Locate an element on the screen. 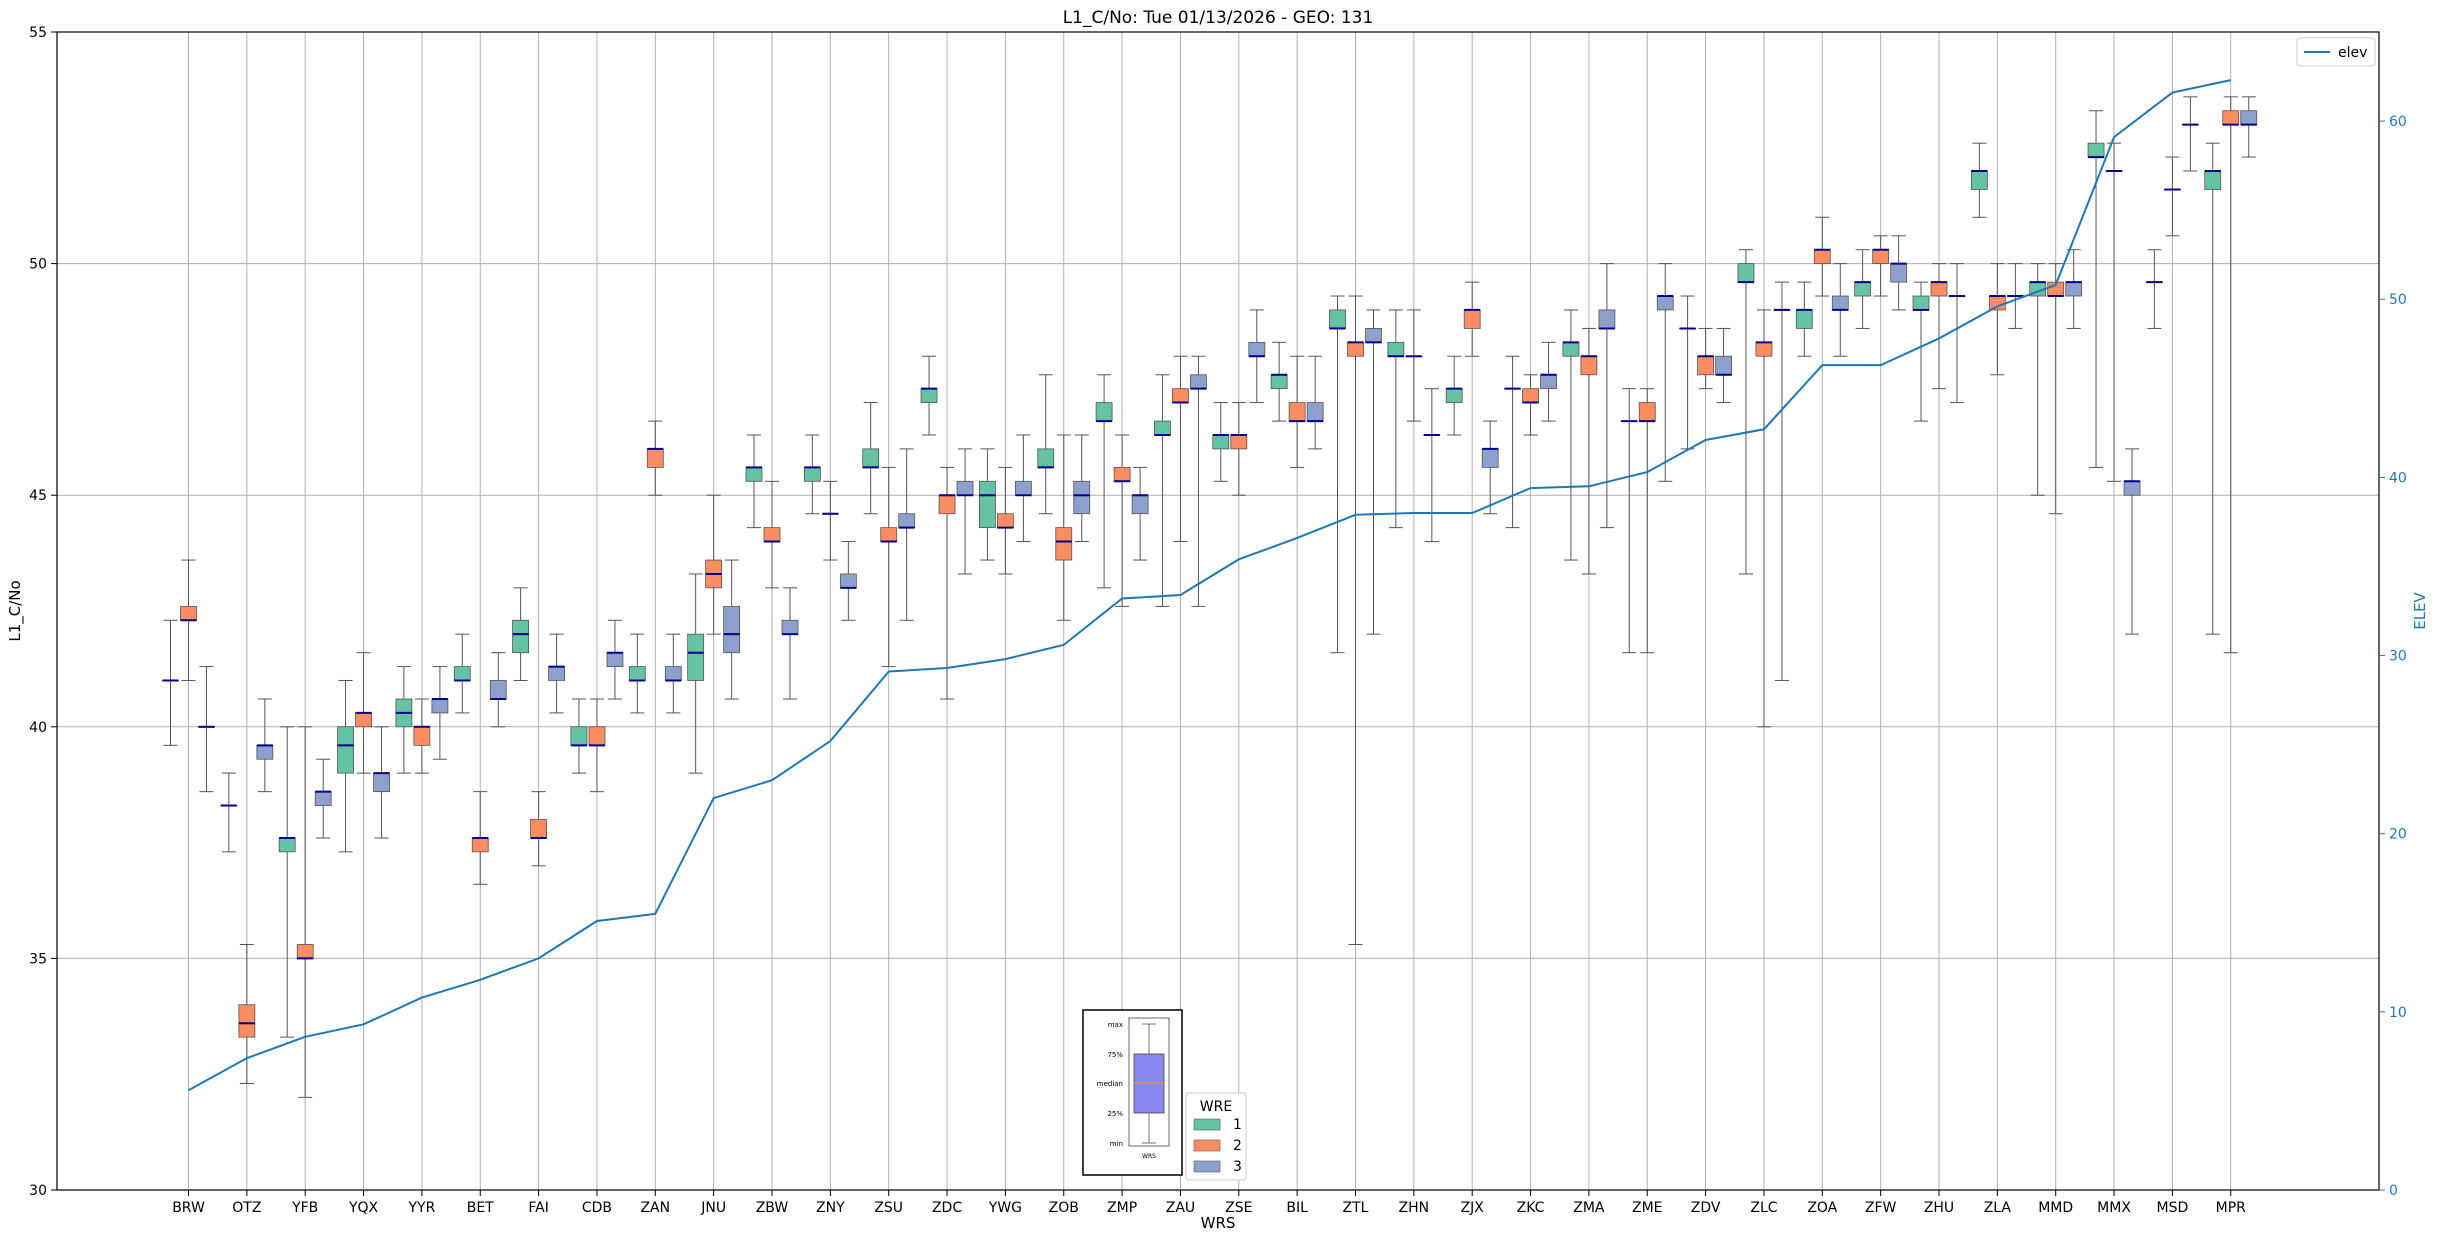 The width and height of the screenshot is (2438, 1240). box-zlc-wre3 is located at coordinates (1782, 481).